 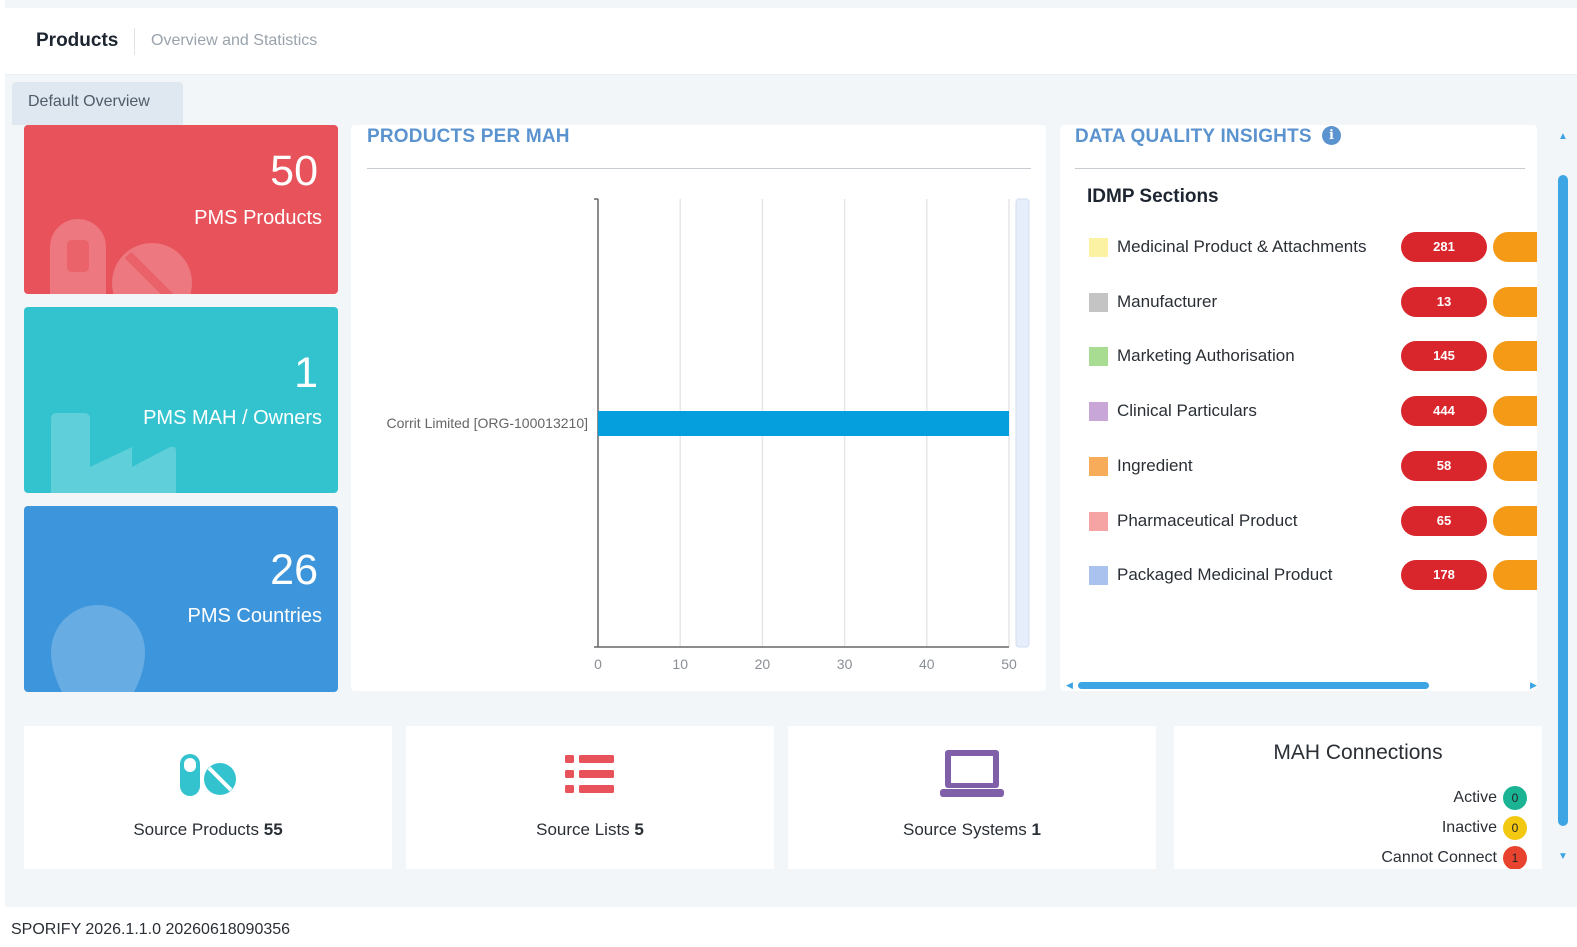 I want to click on source-label-text: Source Products, so click(x=196, y=829).